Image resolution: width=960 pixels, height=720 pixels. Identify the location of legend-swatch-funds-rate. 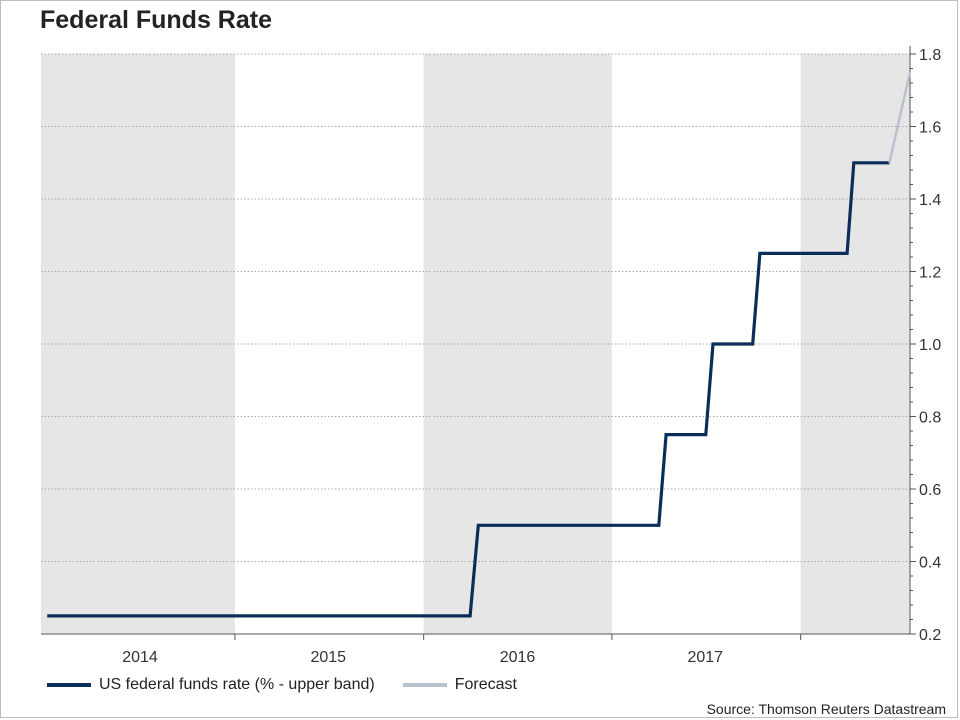
(69, 685).